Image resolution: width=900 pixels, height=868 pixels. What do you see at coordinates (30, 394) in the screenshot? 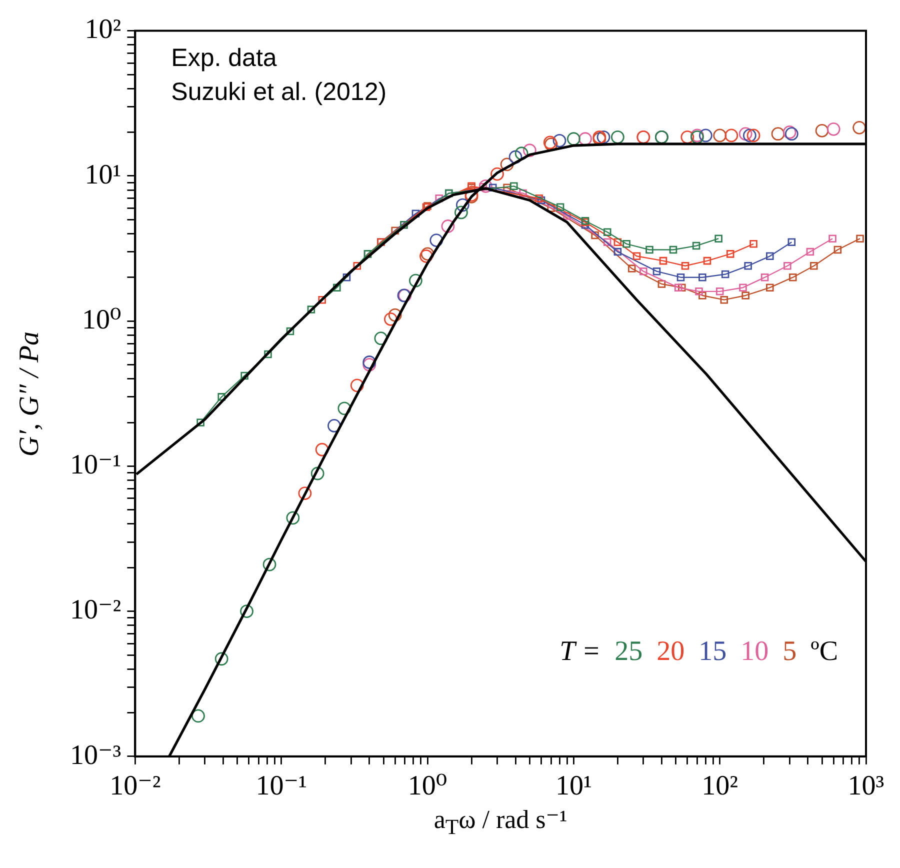
I see `y-axis-title: G′, G″ / Pa` at bounding box center [30, 394].